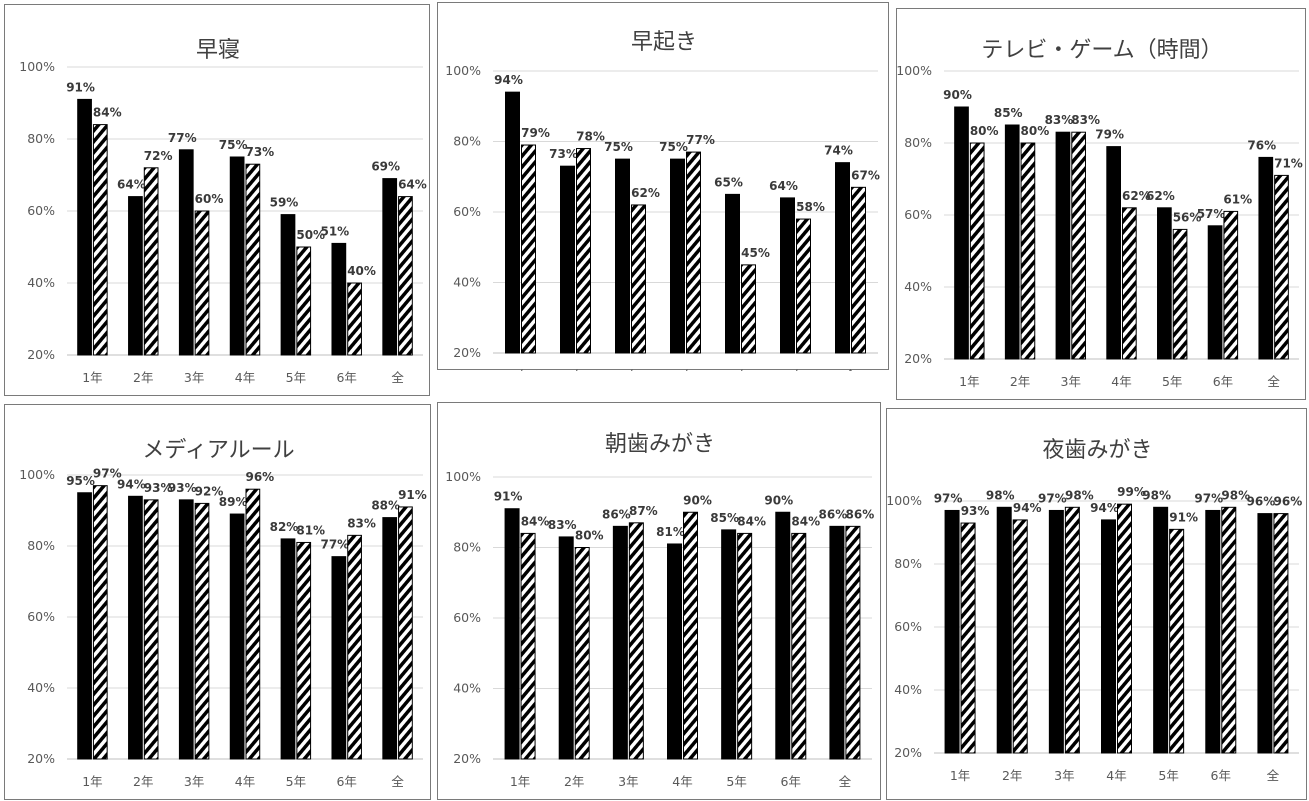 This screenshot has height=801, width=1309. Describe the element at coordinates (1109, 135) in the screenshot. I see `data-label: 79%` at that location.